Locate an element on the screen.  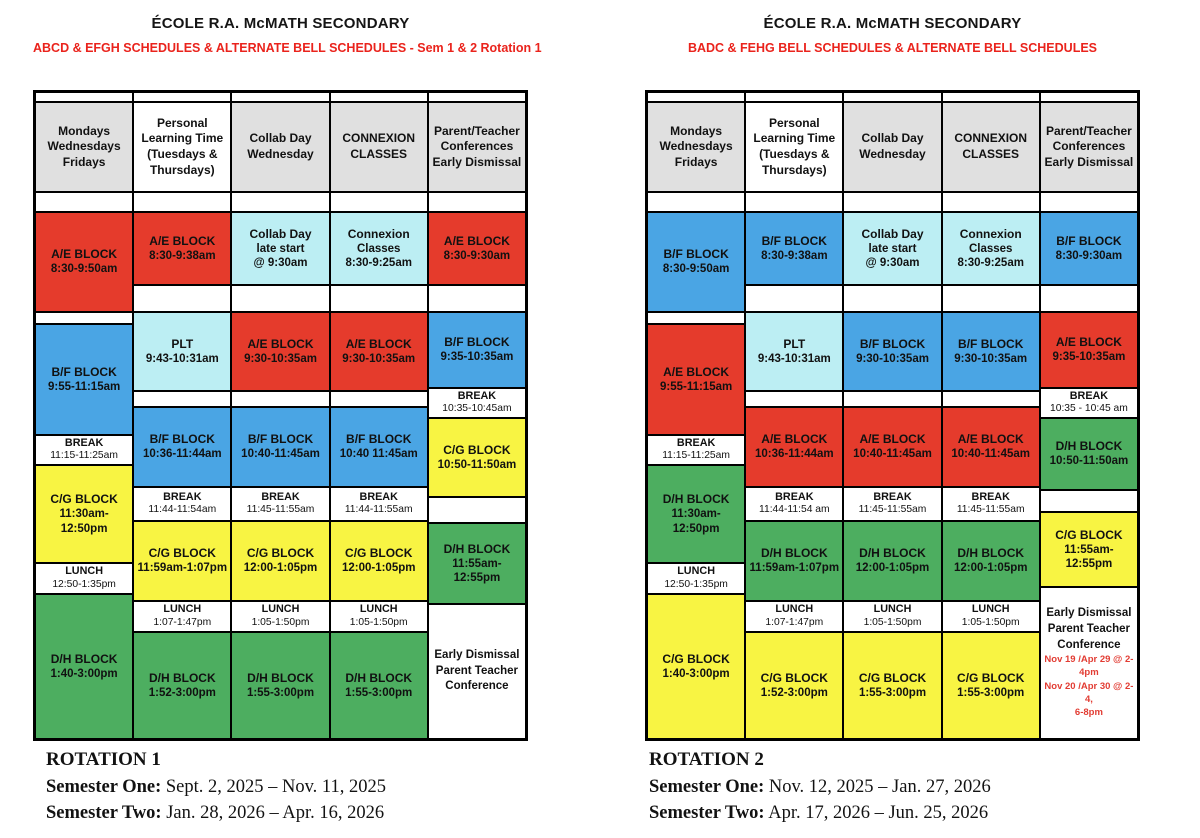
block-cell: D/H BLOCK 1:40-3:00pm is located at coordinates (84, 666).